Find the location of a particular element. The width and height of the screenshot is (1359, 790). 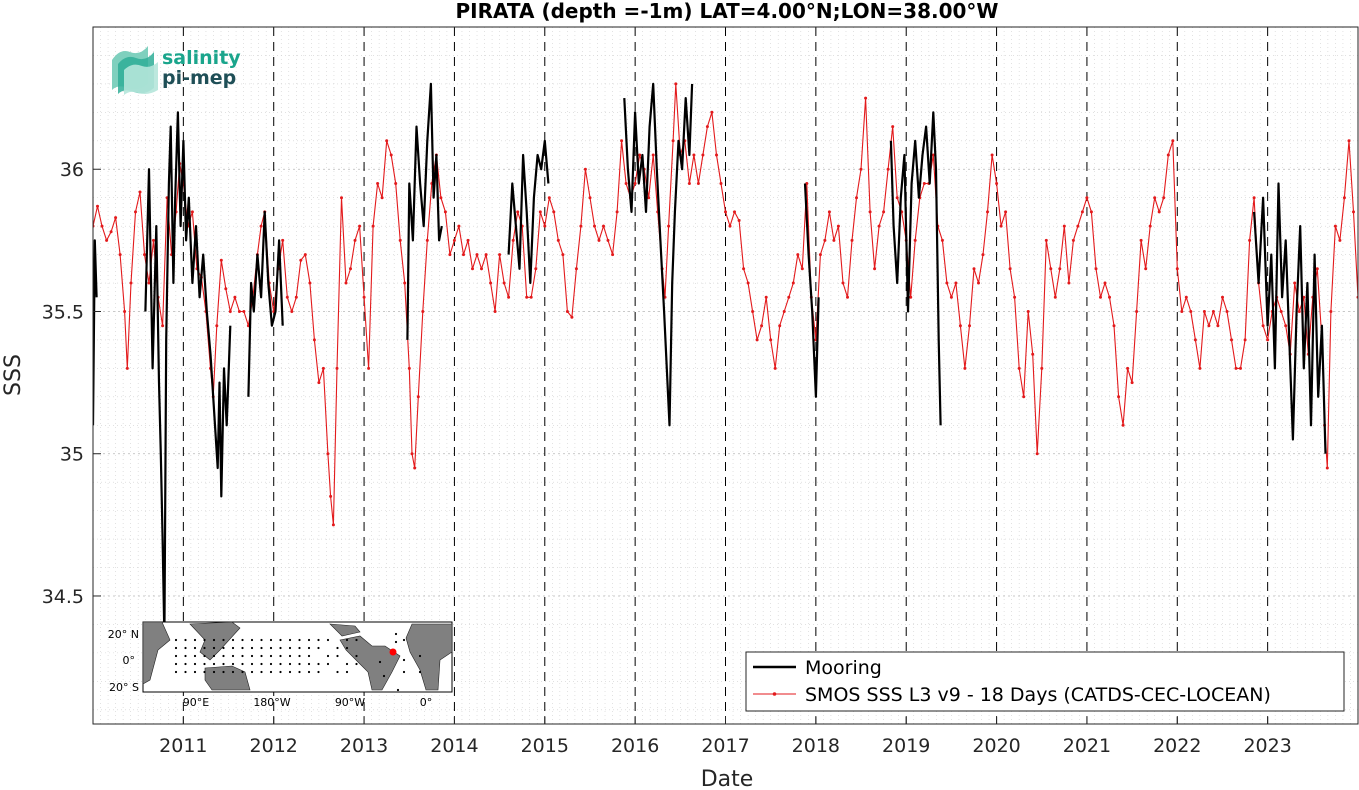

inset-land is located at coordinates (297, 656).